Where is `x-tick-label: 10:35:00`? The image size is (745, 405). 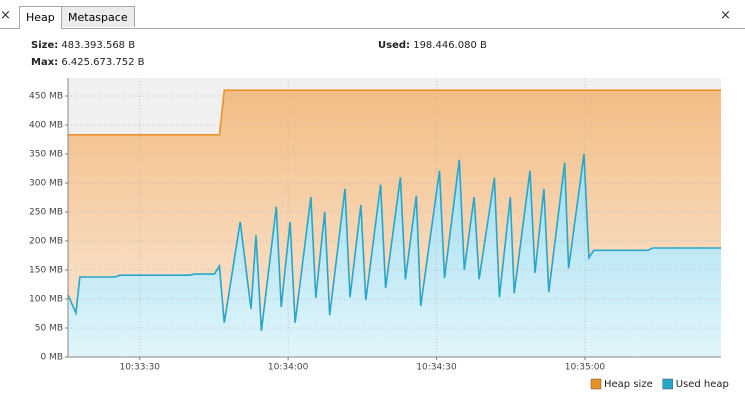
x-tick-label: 10:35:00 is located at coordinates (585, 368).